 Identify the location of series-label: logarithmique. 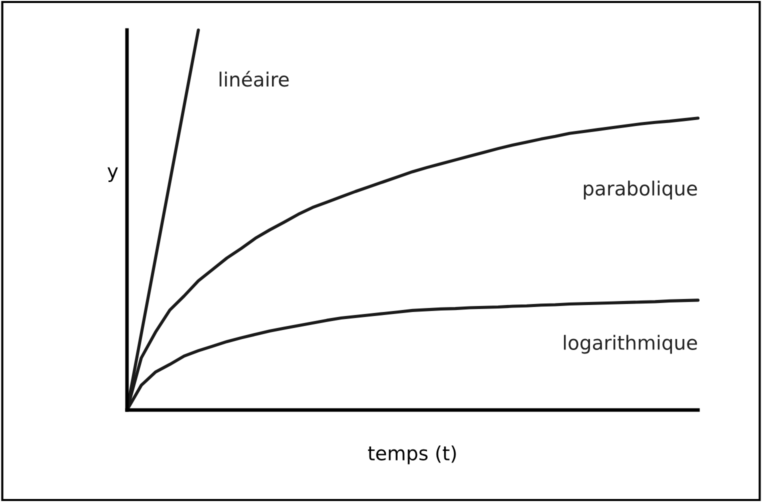
(630, 344).